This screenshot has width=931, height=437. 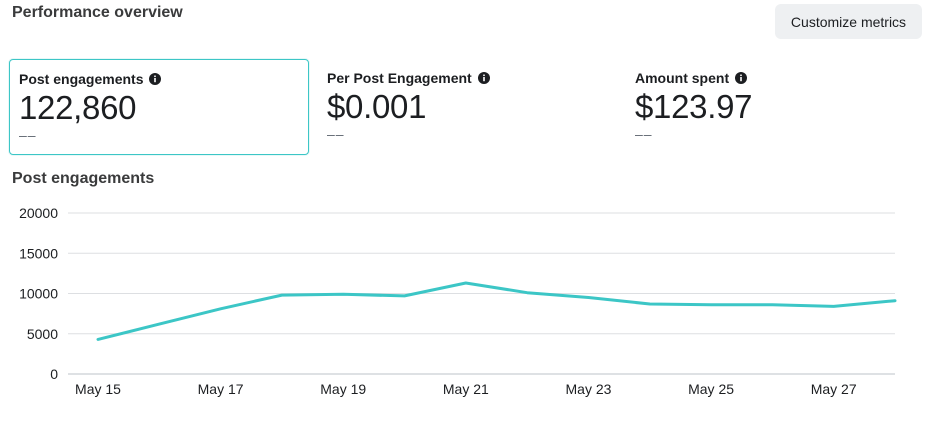 What do you see at coordinates (377, 106) in the screenshot?
I see `metric-value: $0.001` at bounding box center [377, 106].